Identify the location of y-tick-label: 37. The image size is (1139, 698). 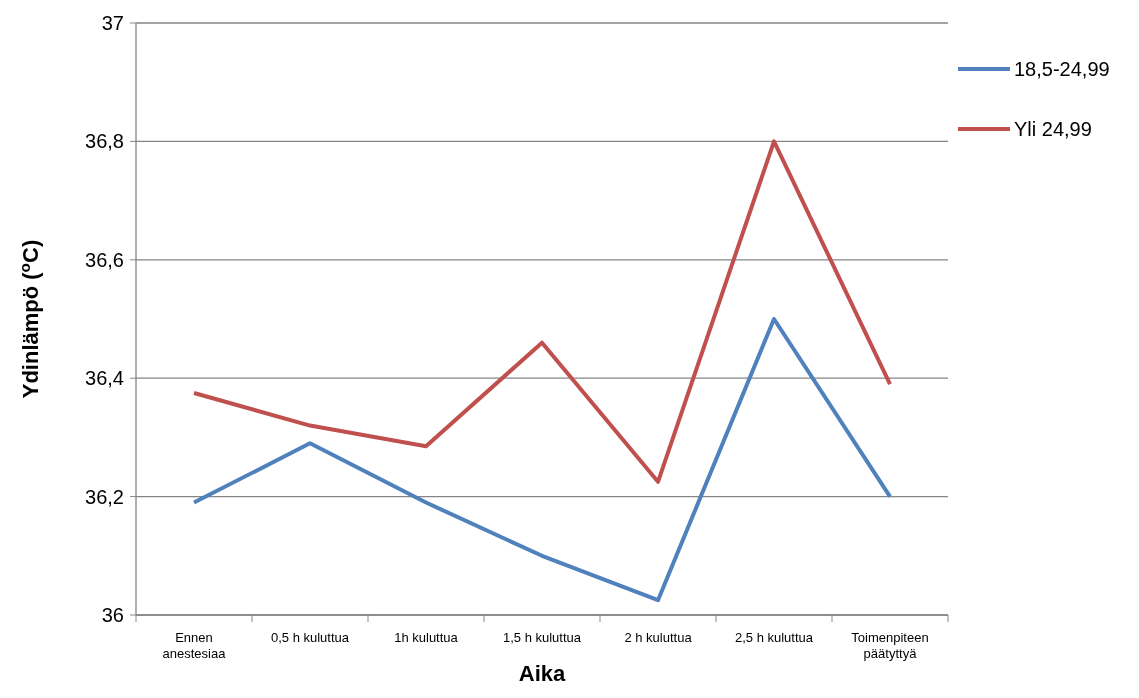
(112, 23).